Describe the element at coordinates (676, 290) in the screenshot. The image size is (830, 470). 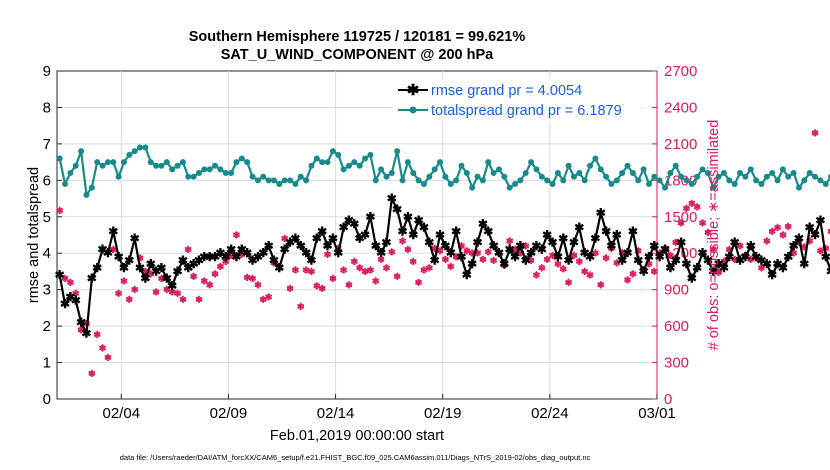
I see `right-tick-label: 900` at that location.